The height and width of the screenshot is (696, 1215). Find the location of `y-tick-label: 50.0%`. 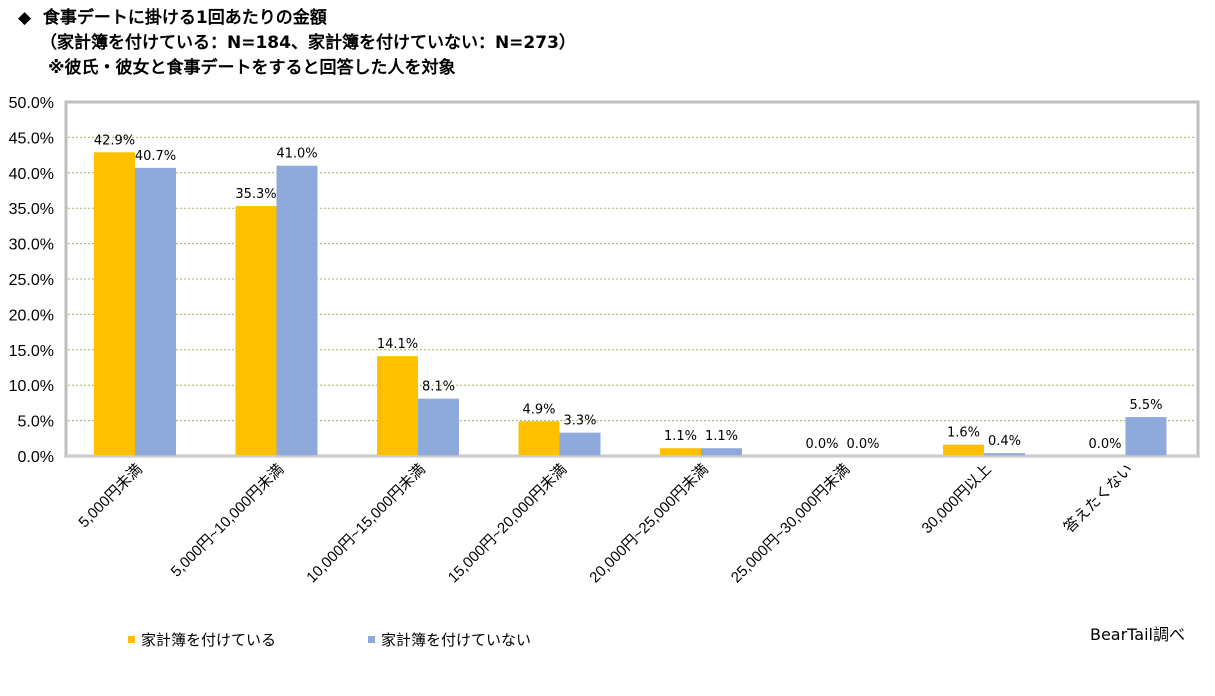

y-tick-label: 50.0% is located at coordinates (31, 103).